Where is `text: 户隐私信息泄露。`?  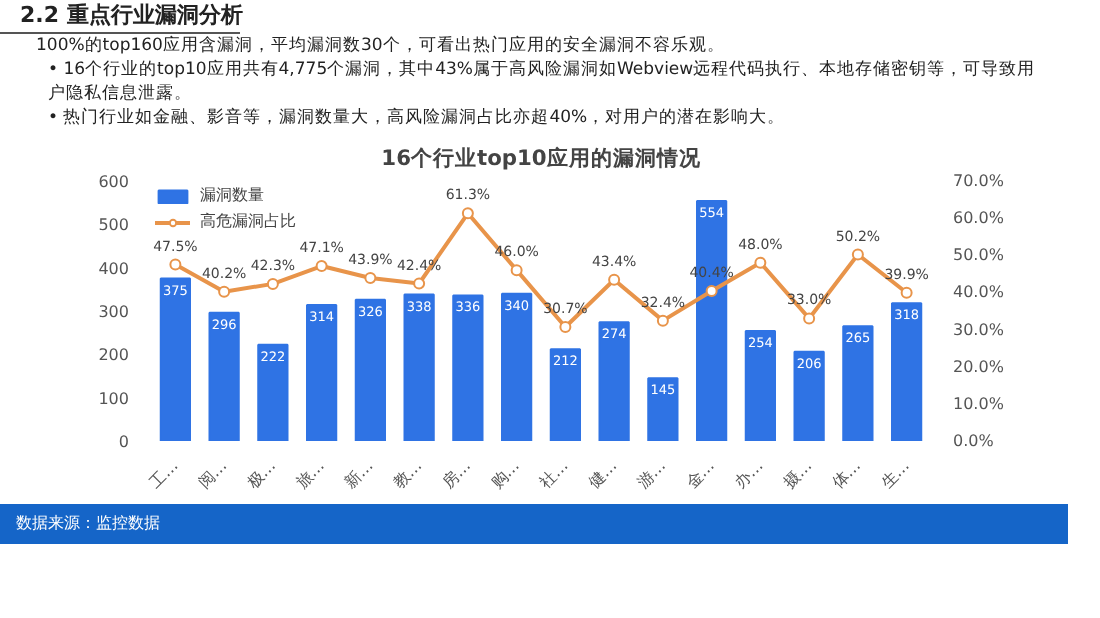
text: 户隐私信息泄露。 is located at coordinates (120, 94).